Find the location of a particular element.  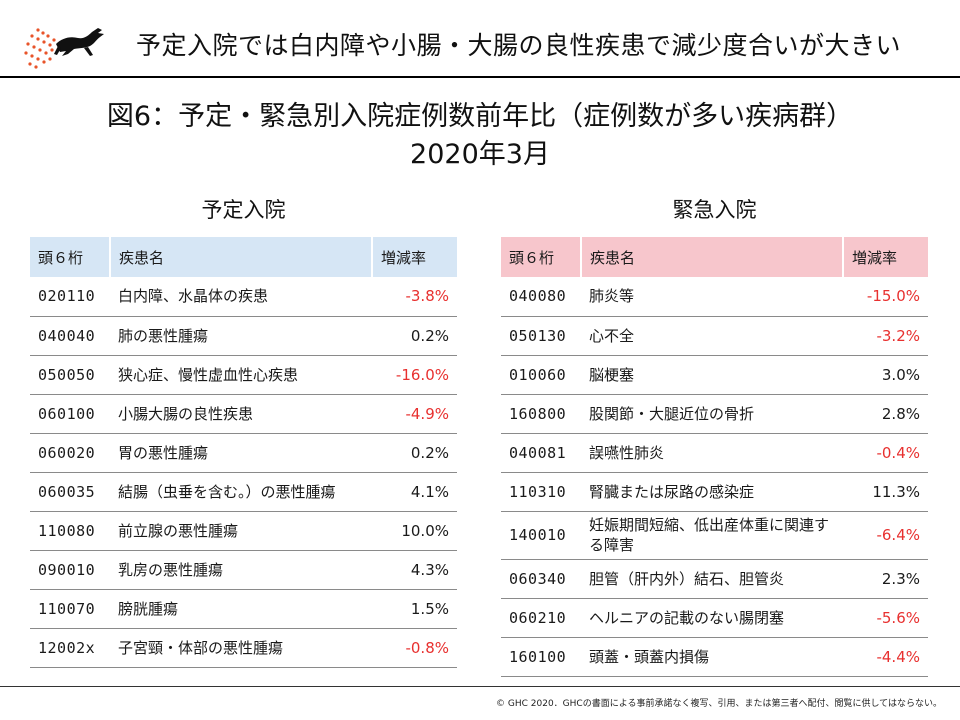

table-row: 090010 乳房の悪性腫瘍 4.3% is located at coordinates (243, 570).